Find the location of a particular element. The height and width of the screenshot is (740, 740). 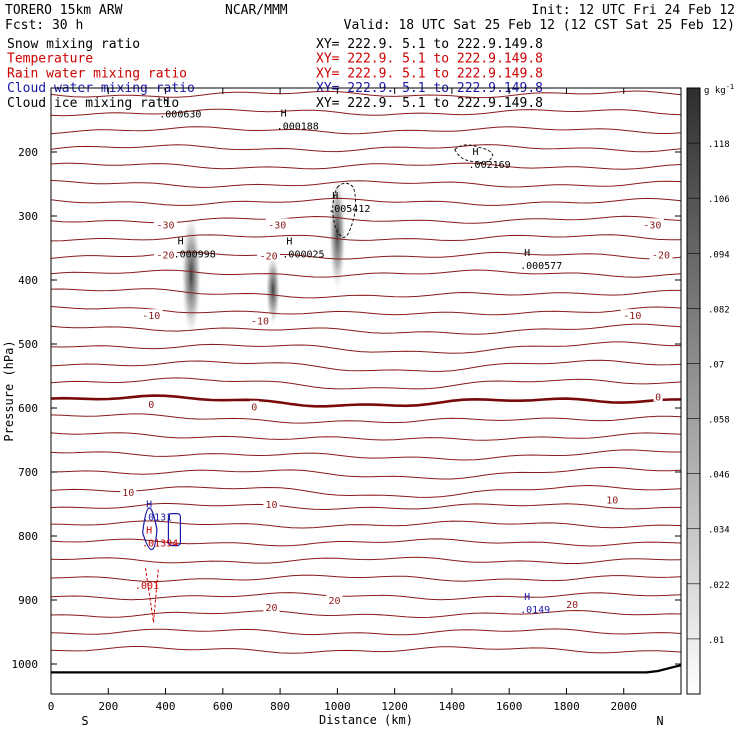

y-tick-label: 400 is located at coordinates (28, 280).